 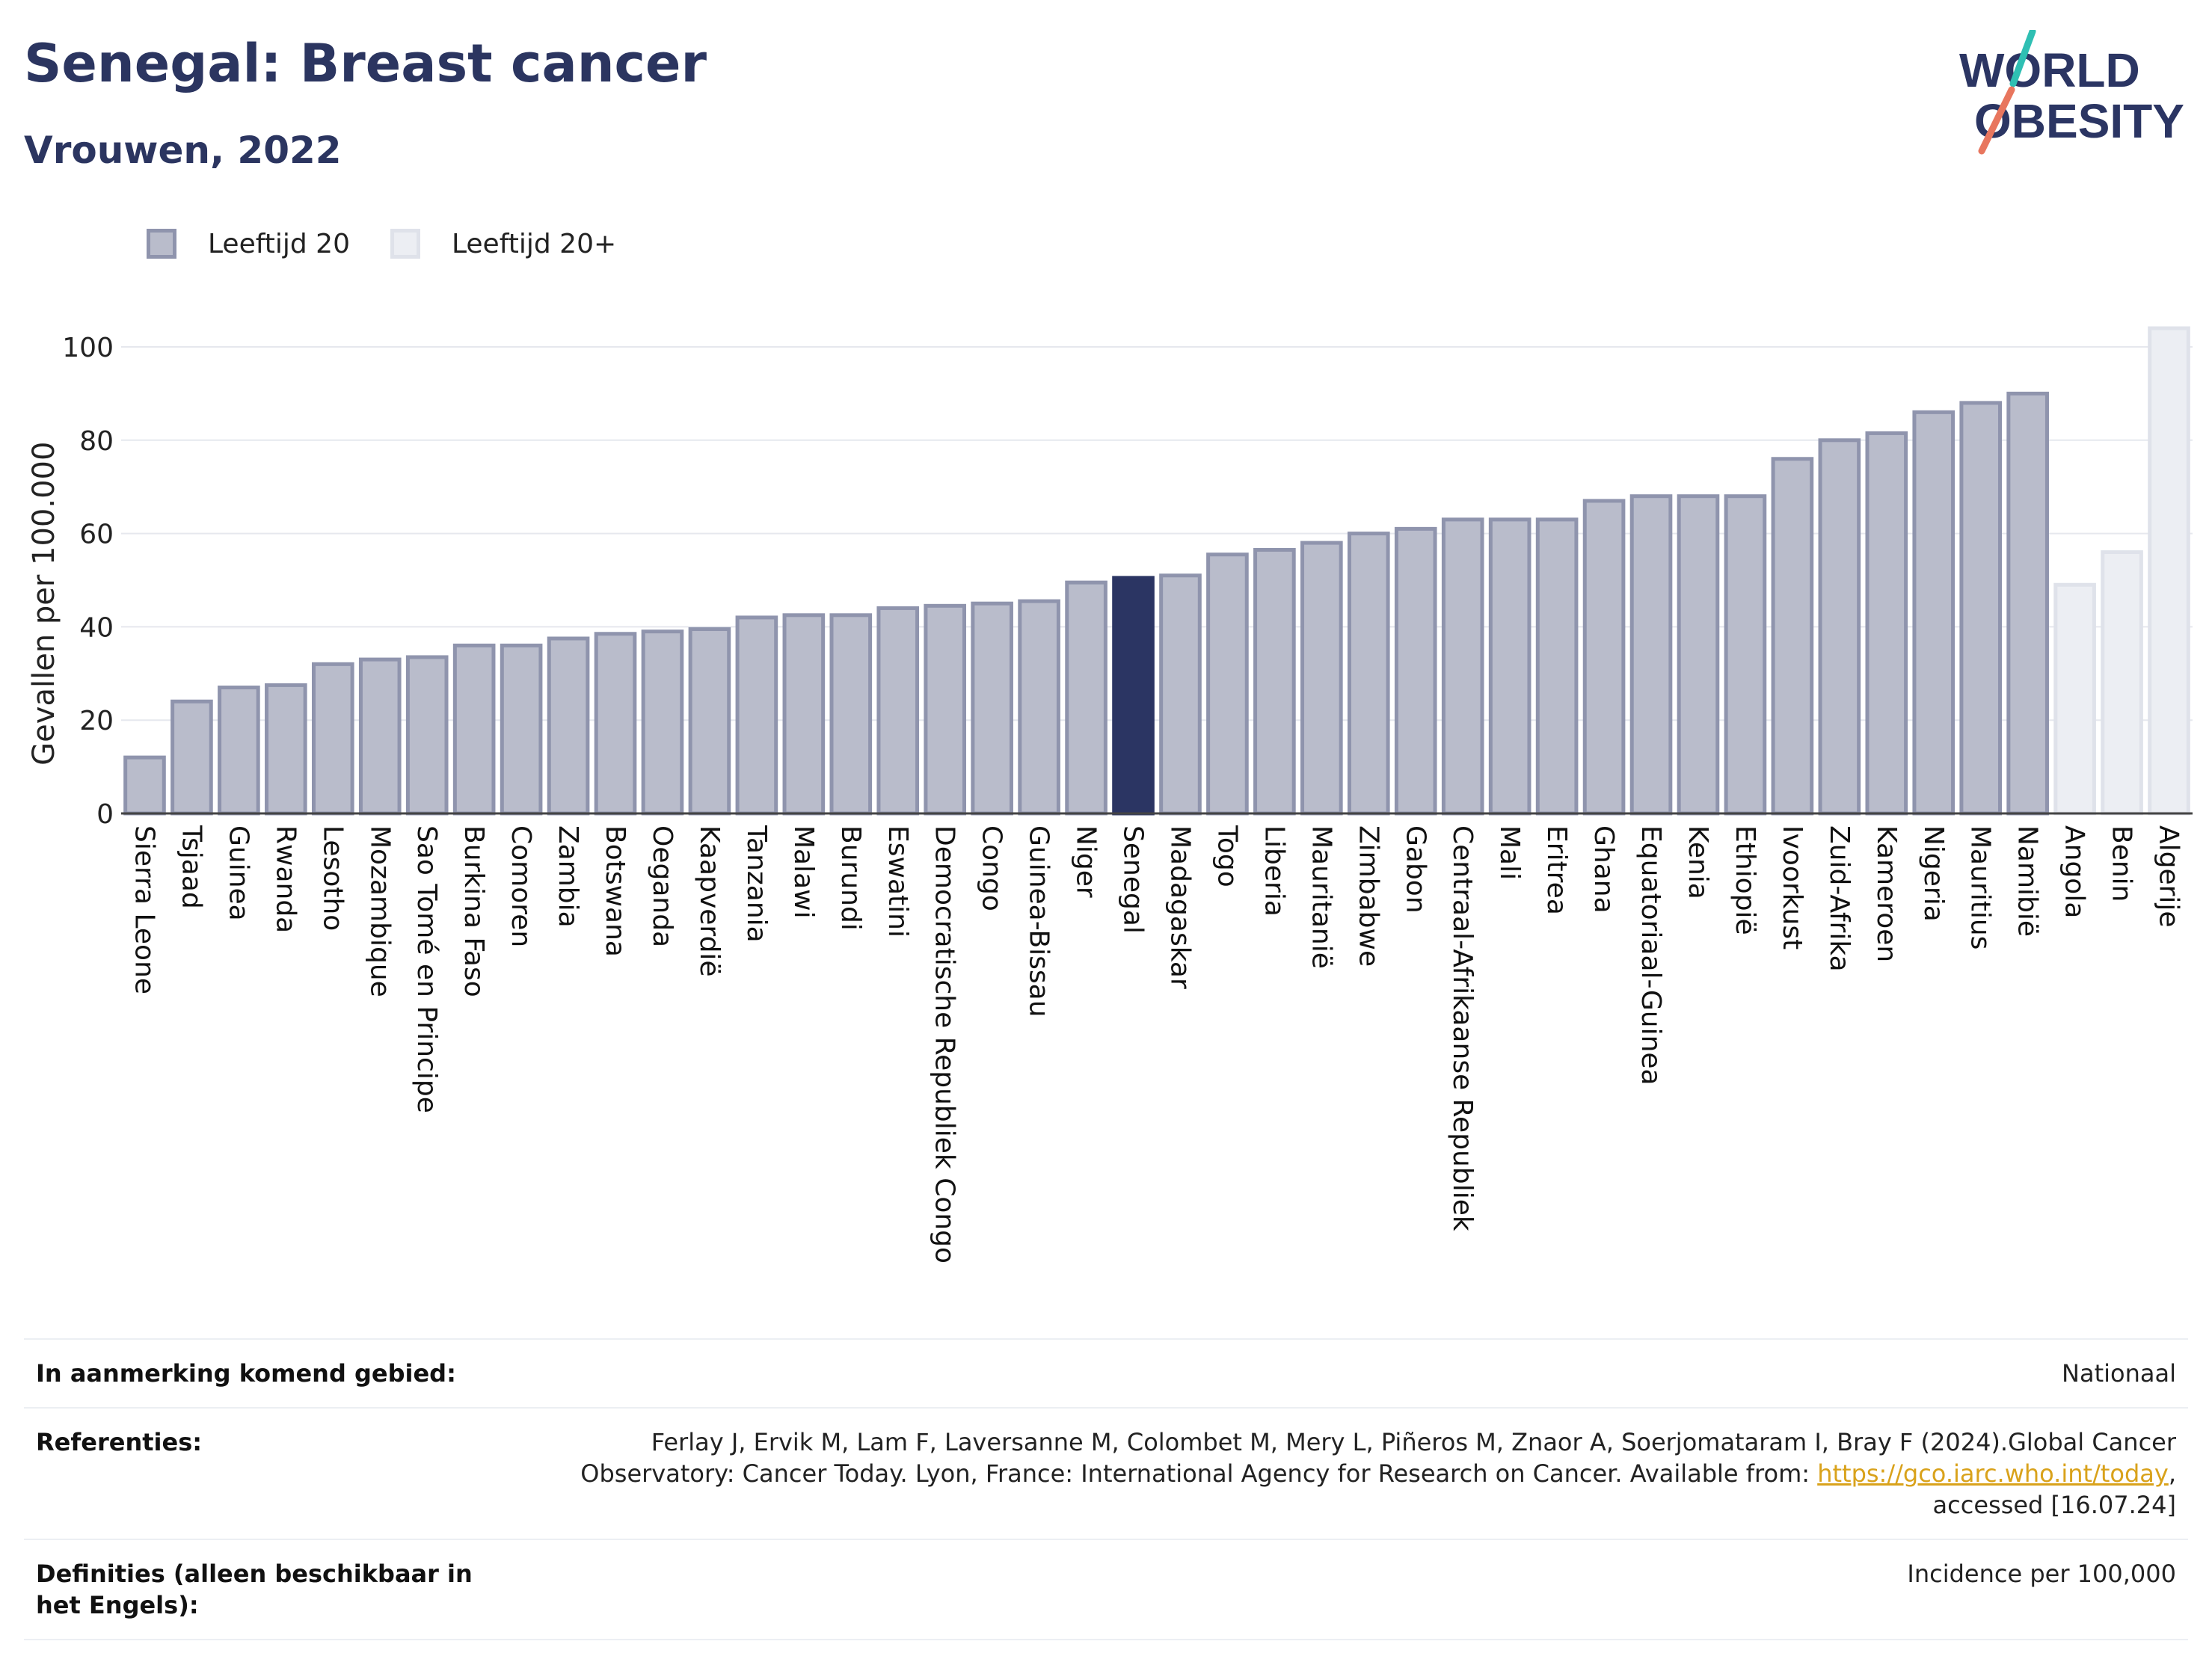 I want to click on bar-benin, so click(x=2122, y=683).